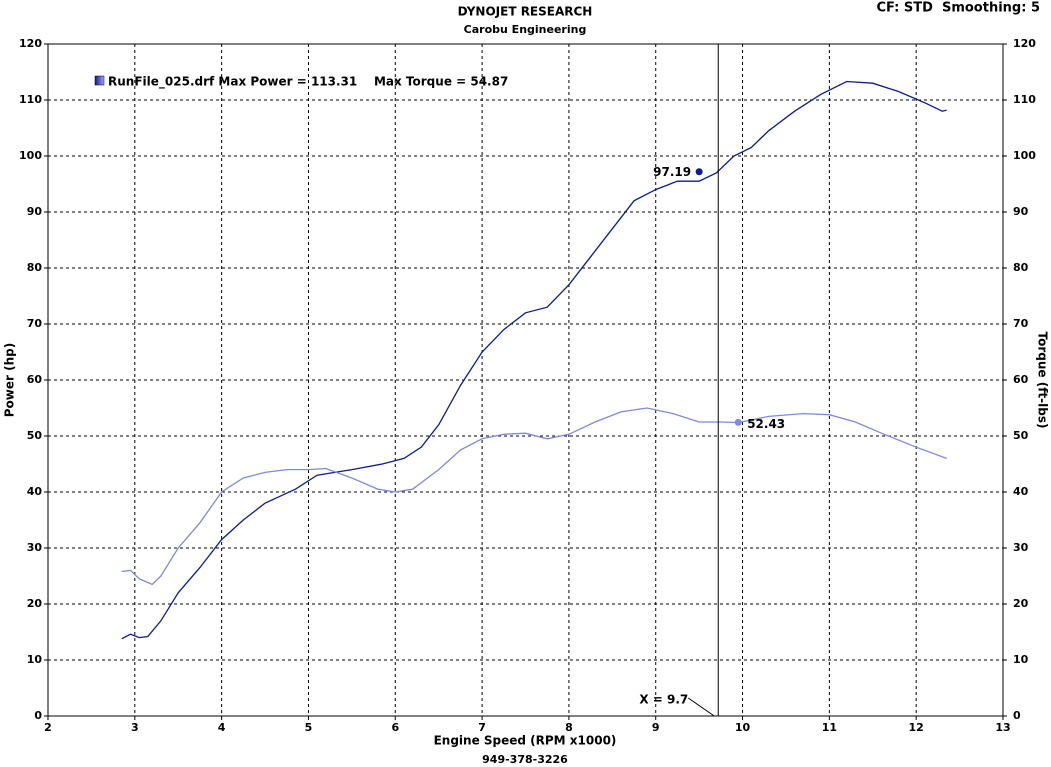 The width and height of the screenshot is (1051, 767). I want to click on marker-label: 52.43, so click(766, 424).